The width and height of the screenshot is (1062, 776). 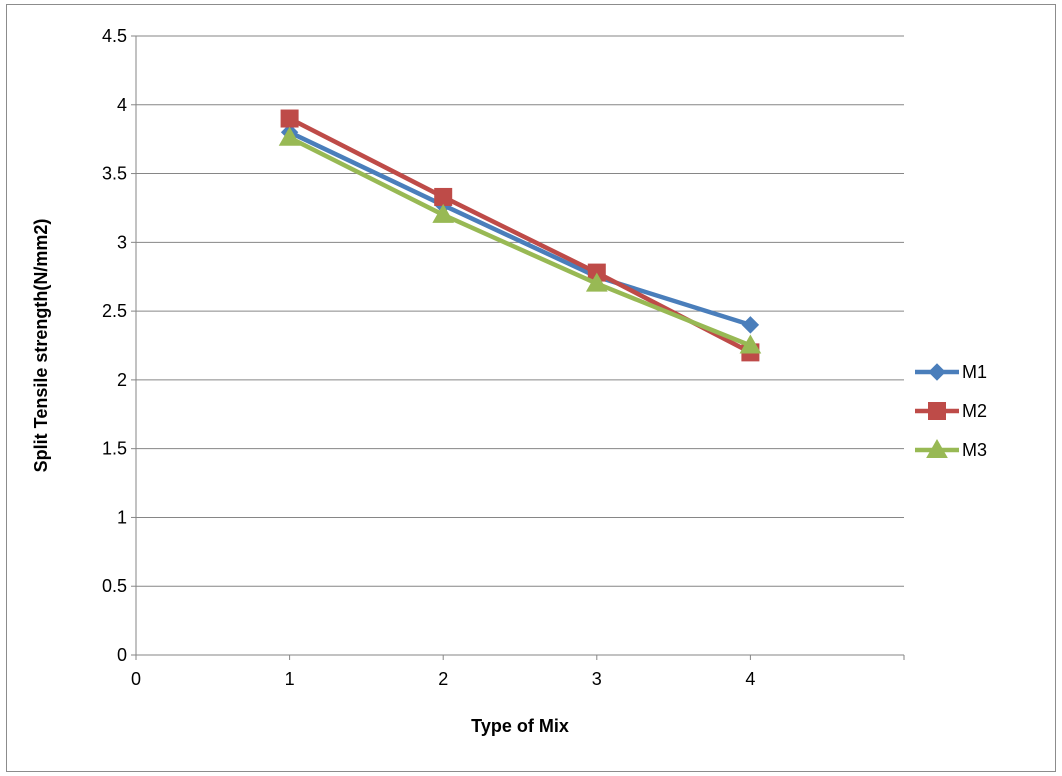 I want to click on y-tick-label: 2.5, so click(x=114, y=311).